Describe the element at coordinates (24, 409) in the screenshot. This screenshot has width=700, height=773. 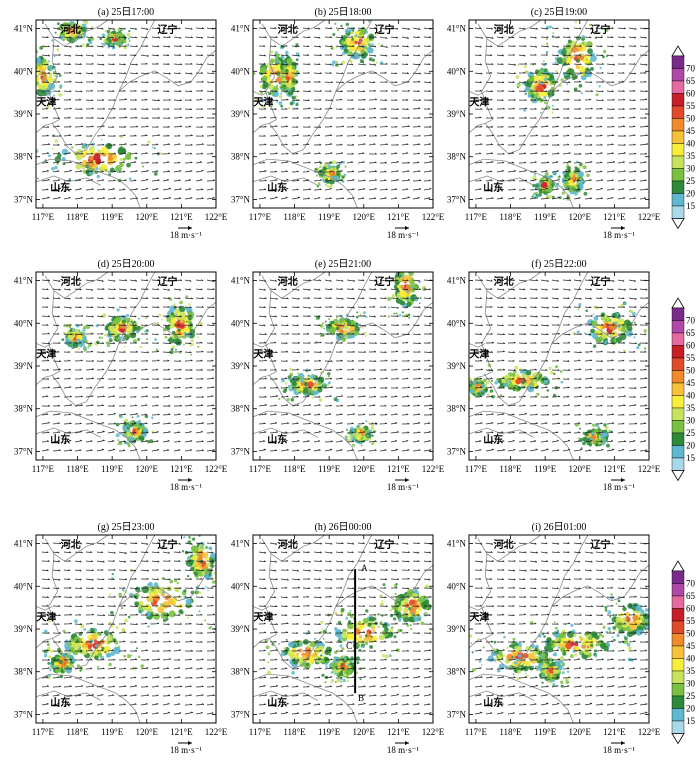
I see `lat-tick-label: 38°N` at that location.